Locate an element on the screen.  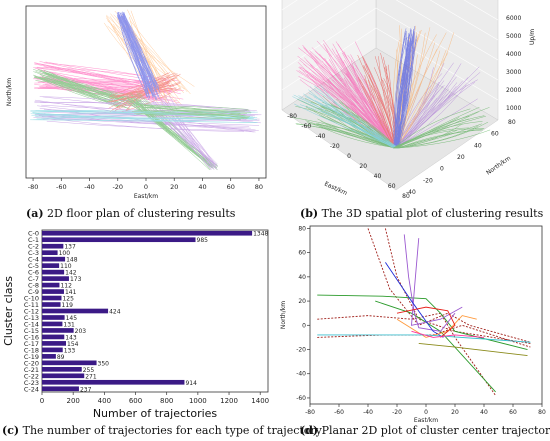
y-tick-label: 20 is located at coordinates (461, 157).